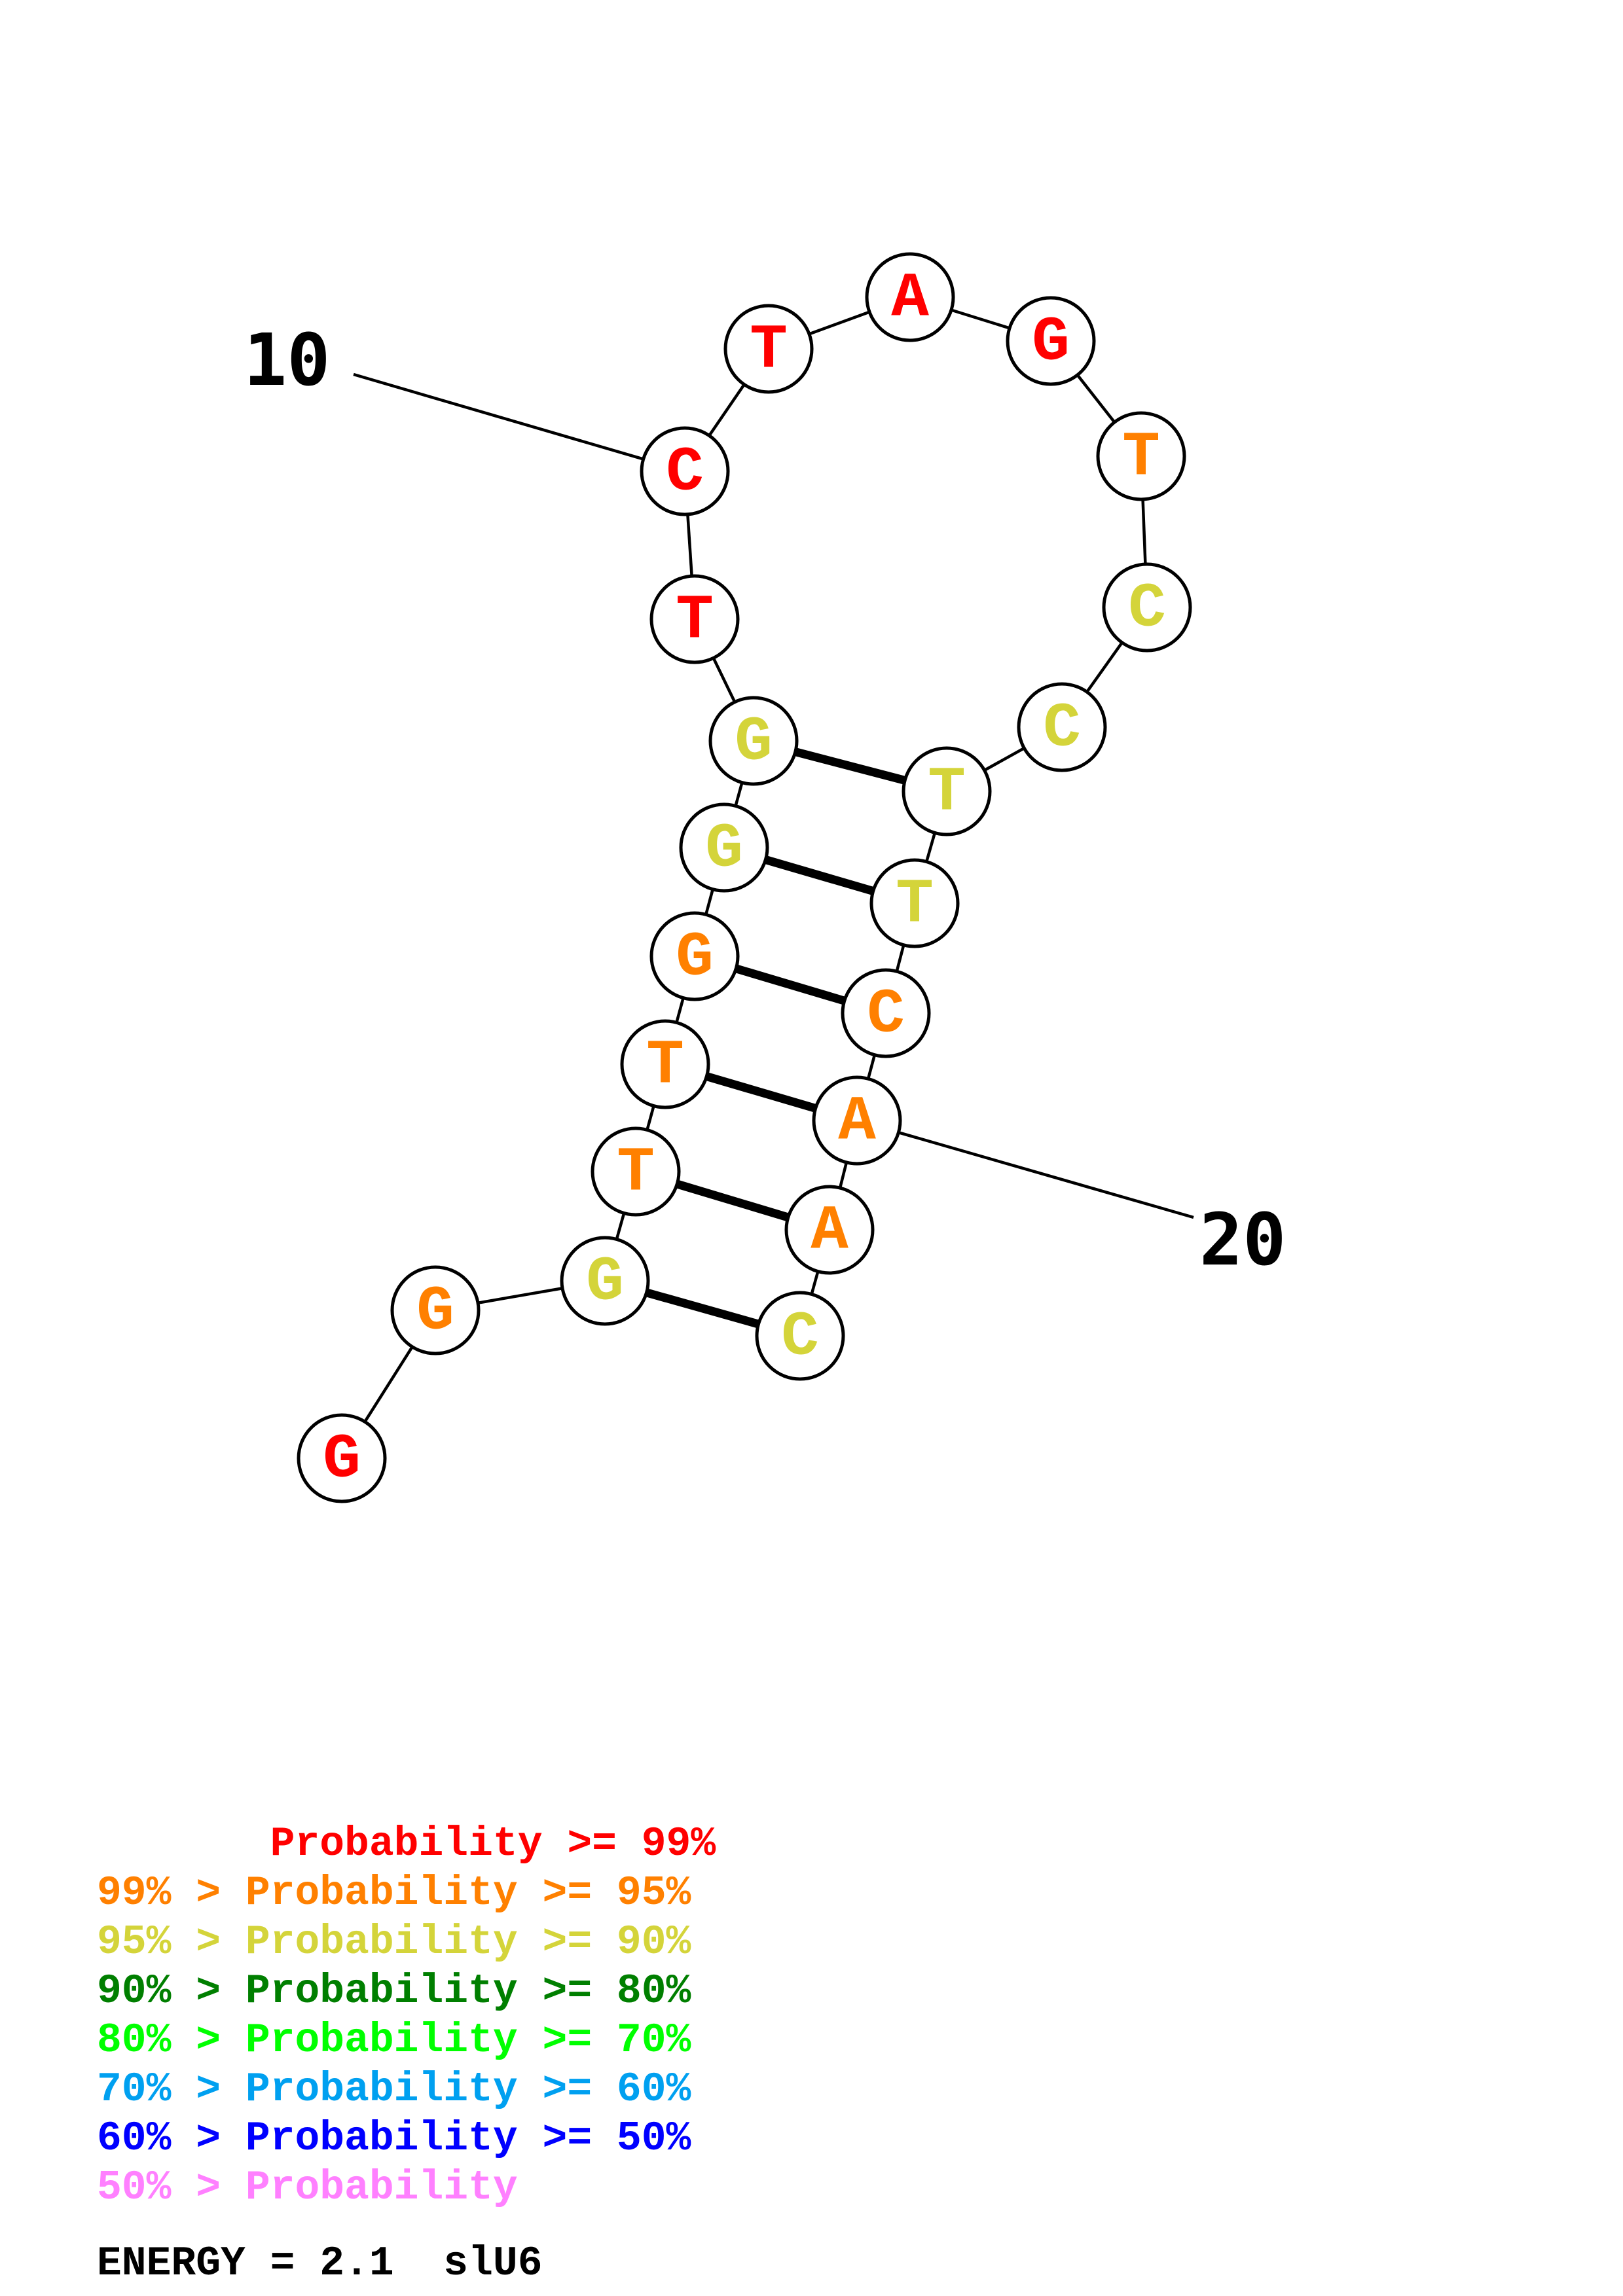  What do you see at coordinates (406, 1844) in the screenshot?
I see `legend-row: Probability >= 99%` at bounding box center [406, 1844].